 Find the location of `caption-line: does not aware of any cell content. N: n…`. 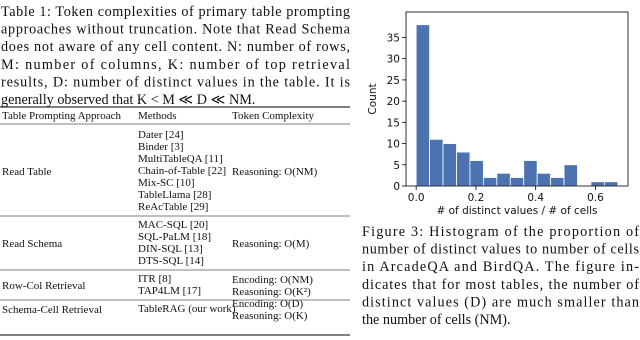

caption-line: does not aware of any cell content. N: n… is located at coordinates (175, 47).